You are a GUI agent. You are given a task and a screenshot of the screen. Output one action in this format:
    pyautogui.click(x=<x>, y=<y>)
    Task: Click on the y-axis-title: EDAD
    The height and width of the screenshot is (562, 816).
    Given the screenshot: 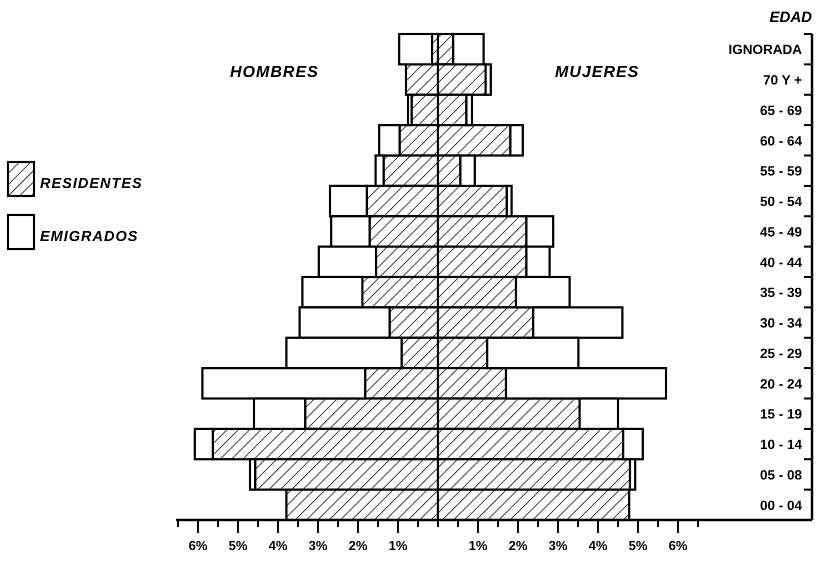 What is the action you would take?
    pyautogui.click(x=790, y=17)
    